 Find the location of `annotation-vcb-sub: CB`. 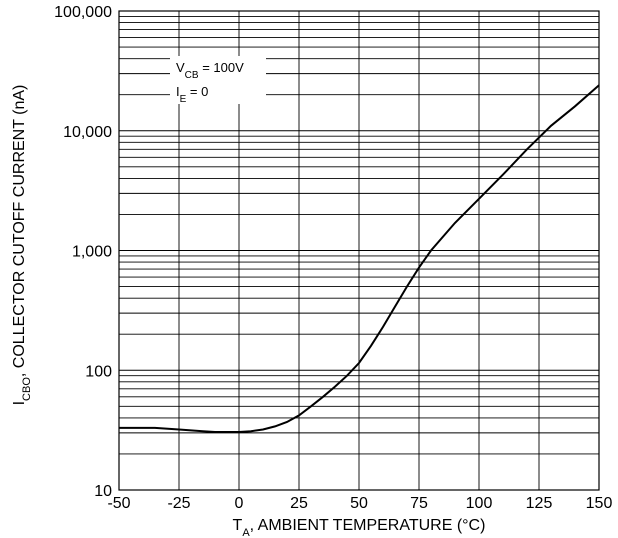

annotation-vcb-sub: CB is located at coordinates (192, 75).